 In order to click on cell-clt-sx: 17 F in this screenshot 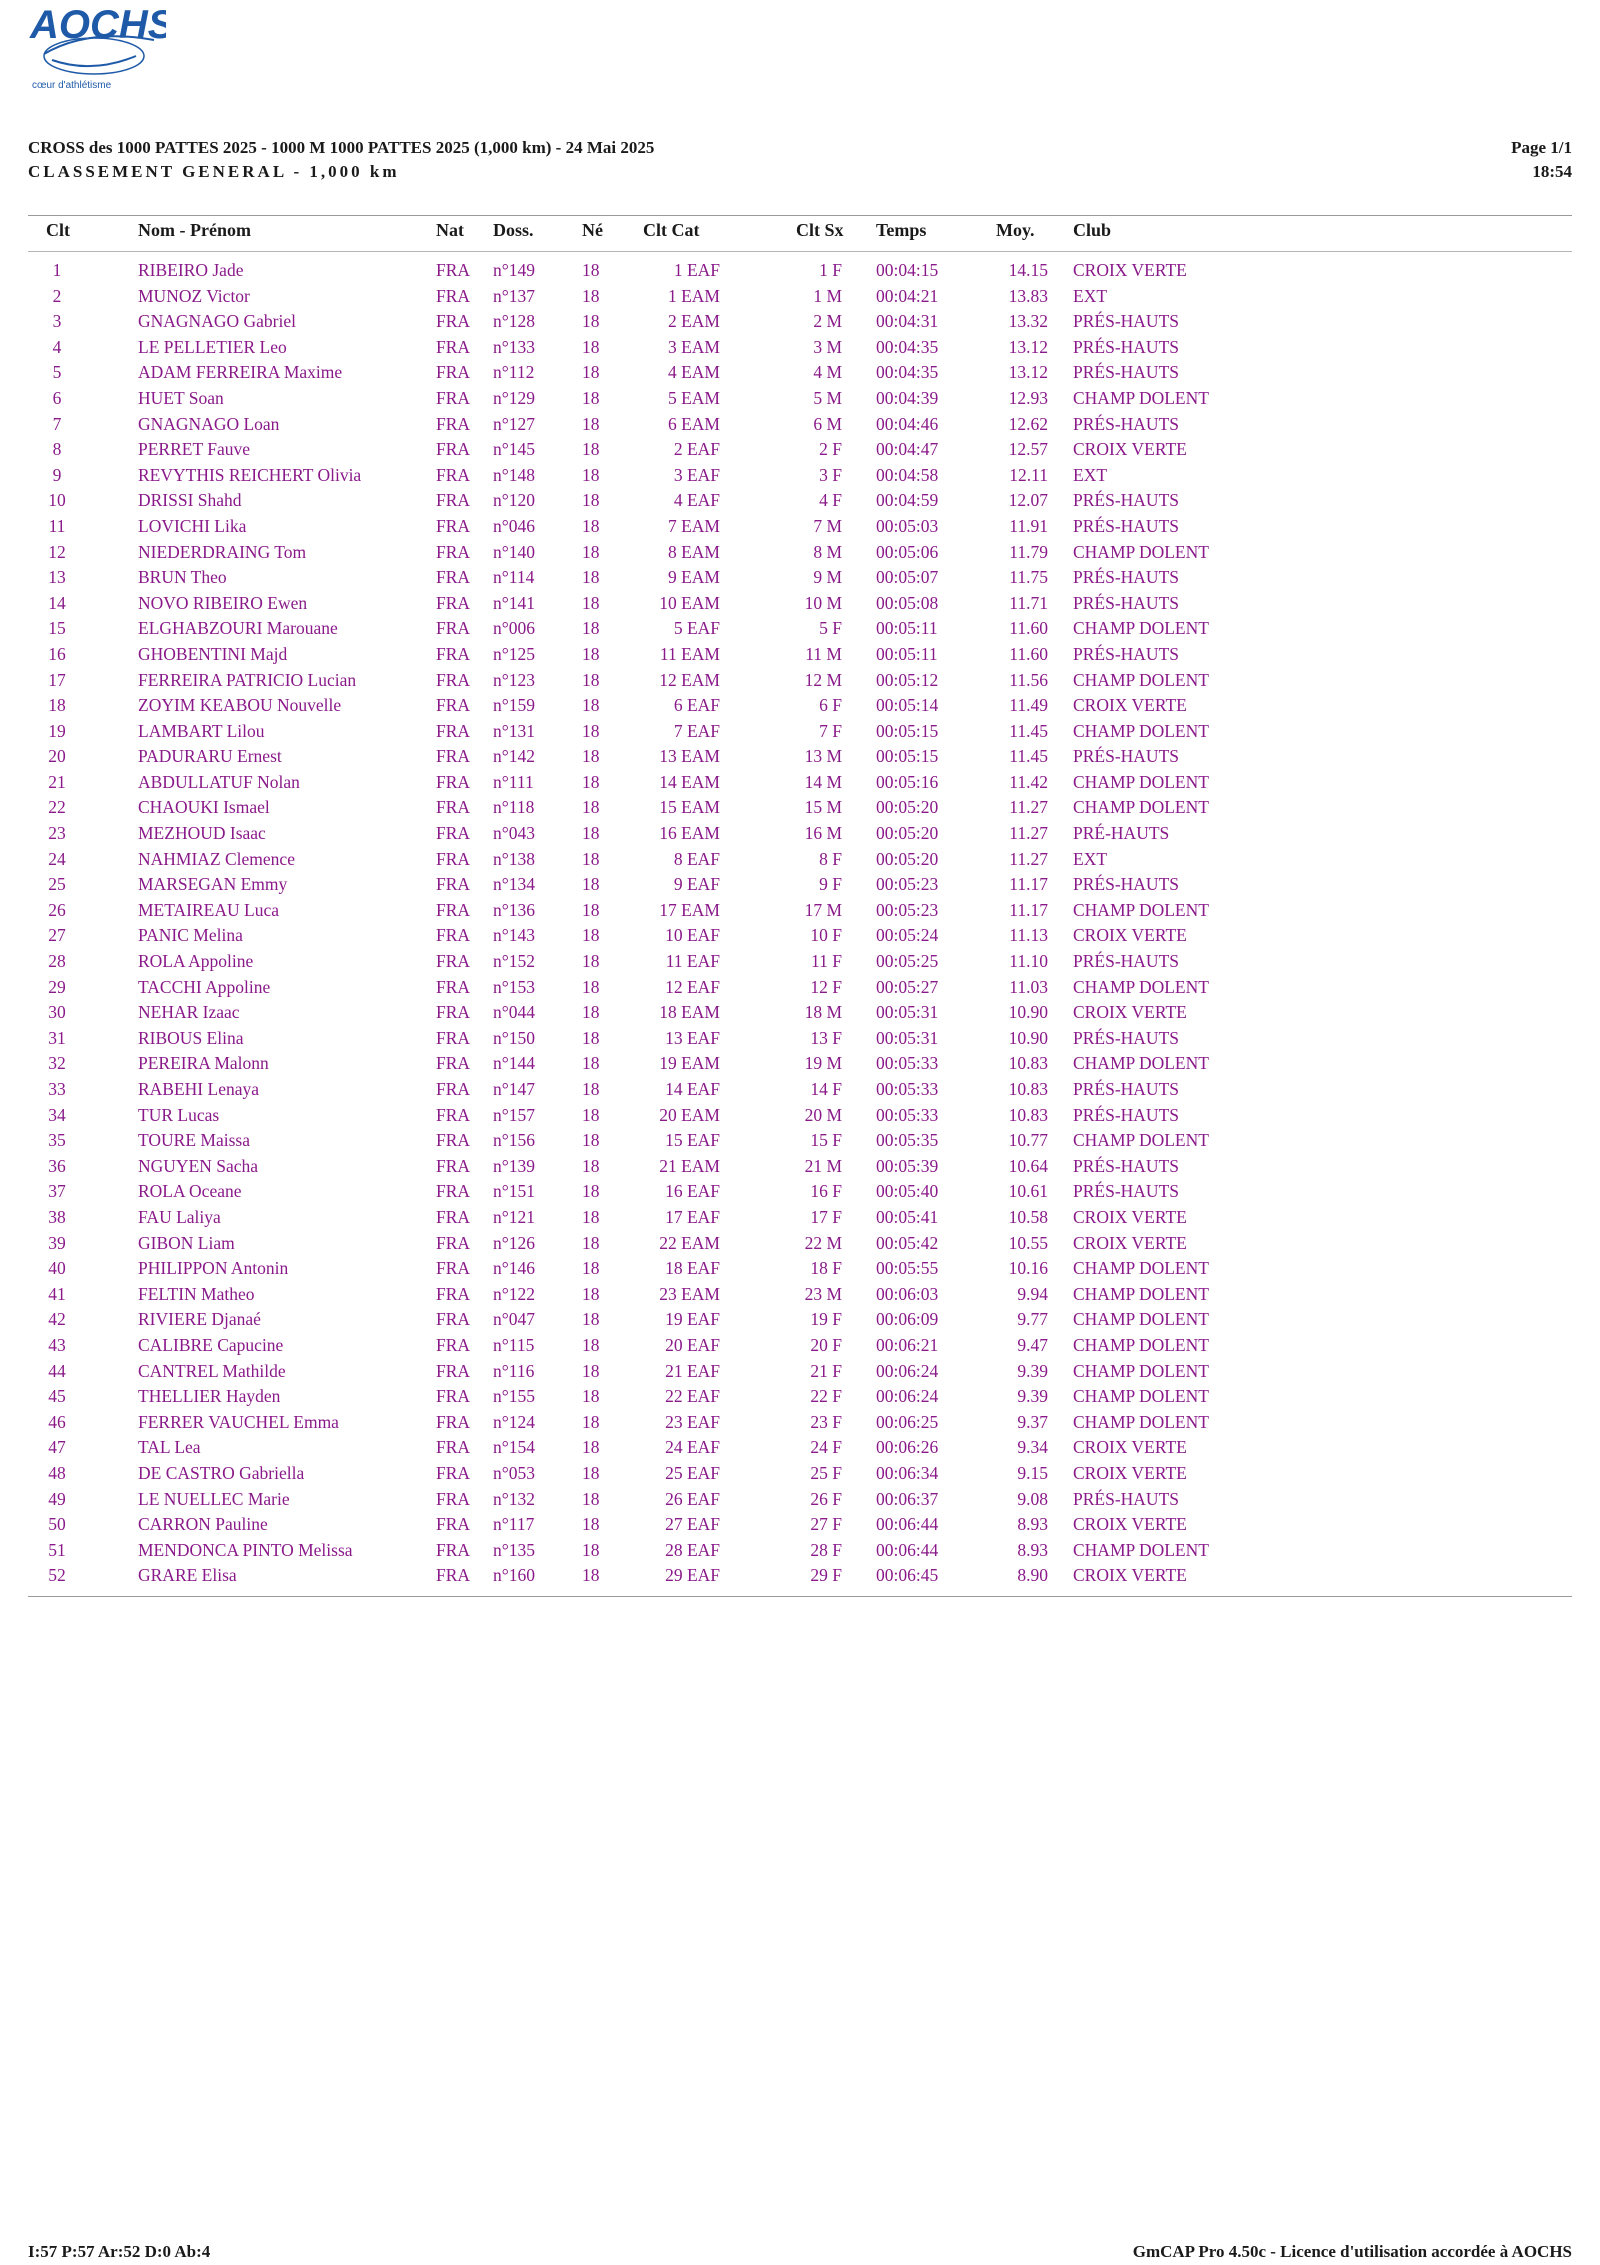, I will do `click(826, 1216)`.